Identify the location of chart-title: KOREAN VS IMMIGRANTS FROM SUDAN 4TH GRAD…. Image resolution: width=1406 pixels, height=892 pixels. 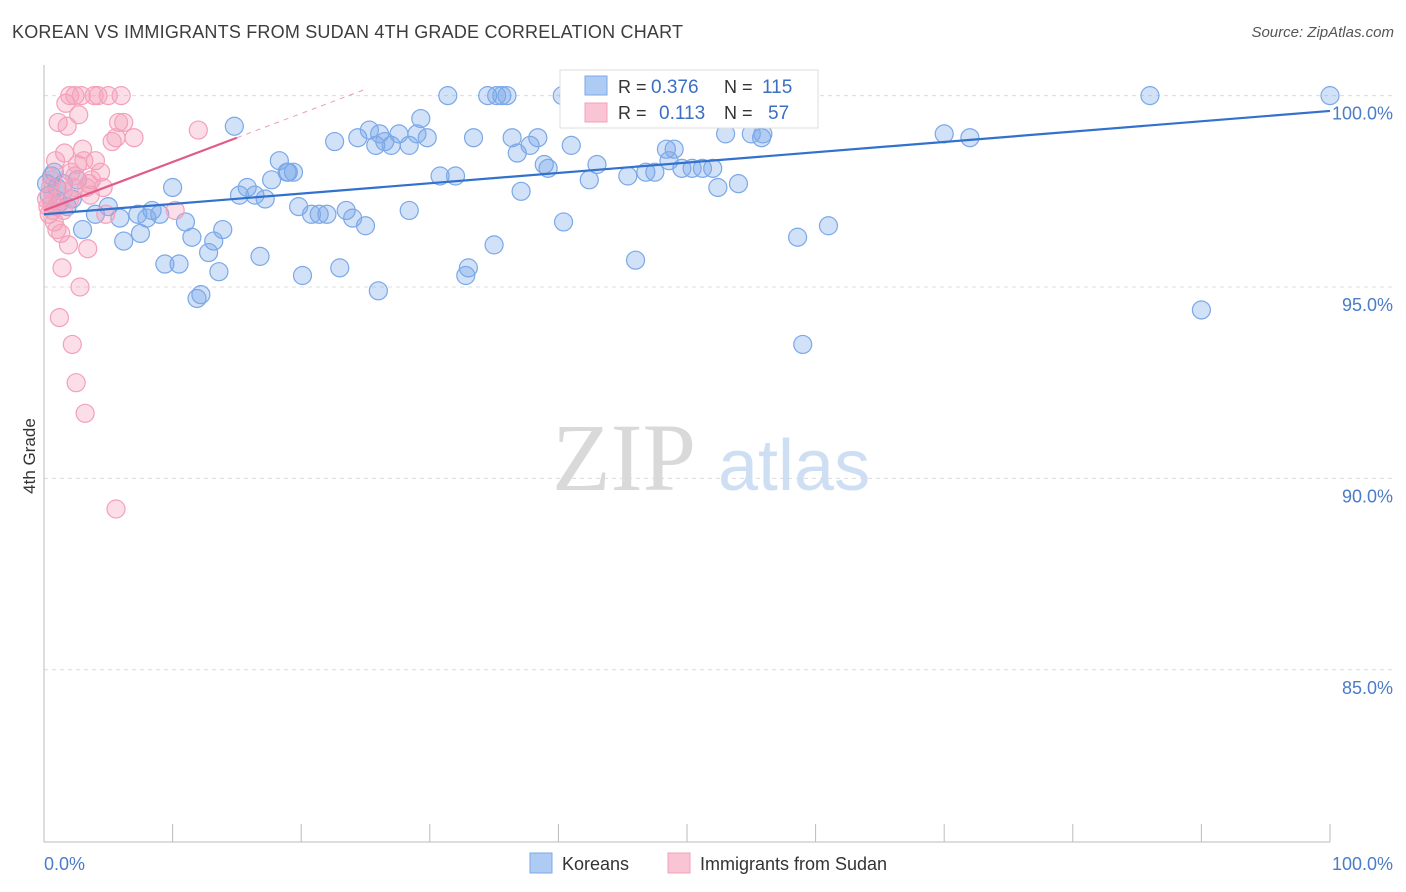
(348, 32).